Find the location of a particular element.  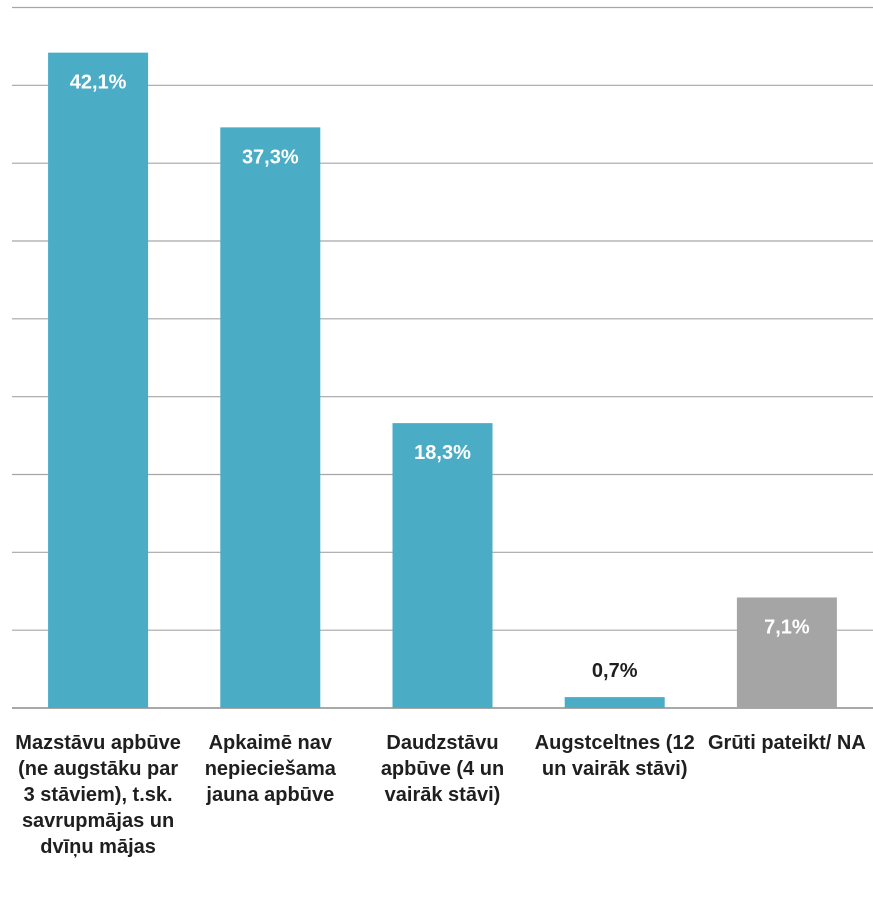

data-label: 37,3% is located at coordinates (270, 157).